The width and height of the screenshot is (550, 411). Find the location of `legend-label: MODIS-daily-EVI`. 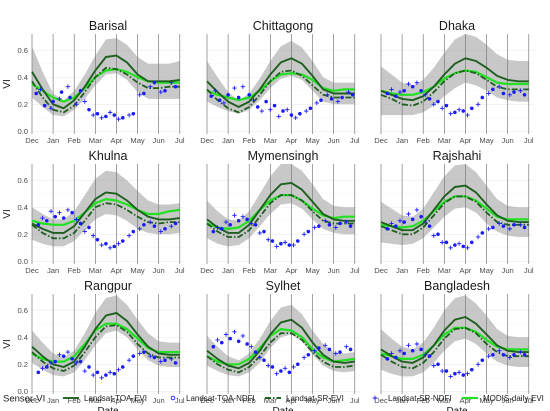

legend-label: MODIS-daily-EVI is located at coordinates (513, 398).